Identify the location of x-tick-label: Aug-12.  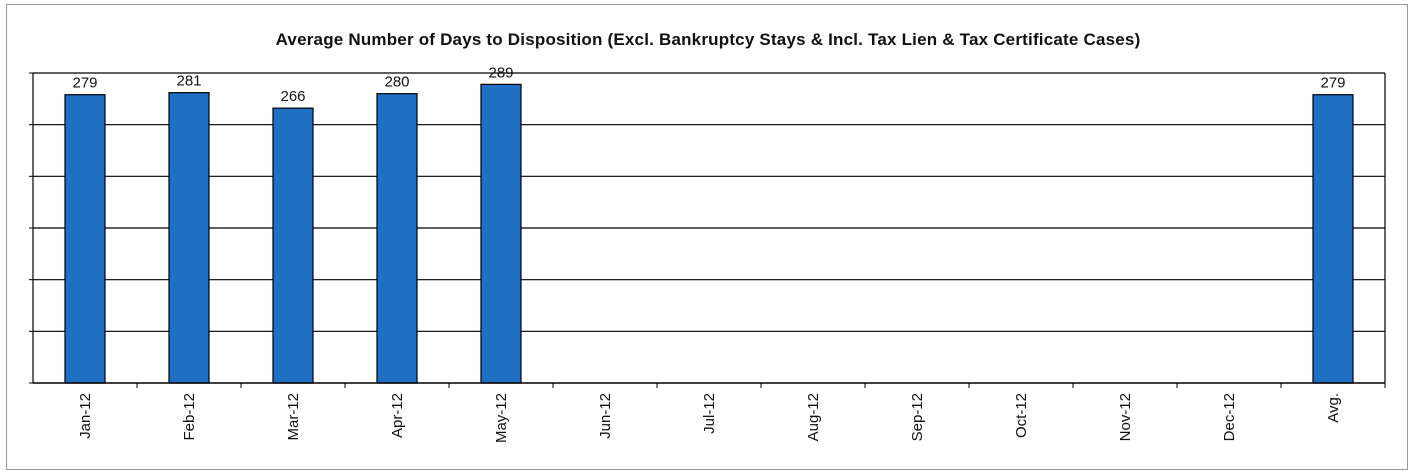
(813, 417).